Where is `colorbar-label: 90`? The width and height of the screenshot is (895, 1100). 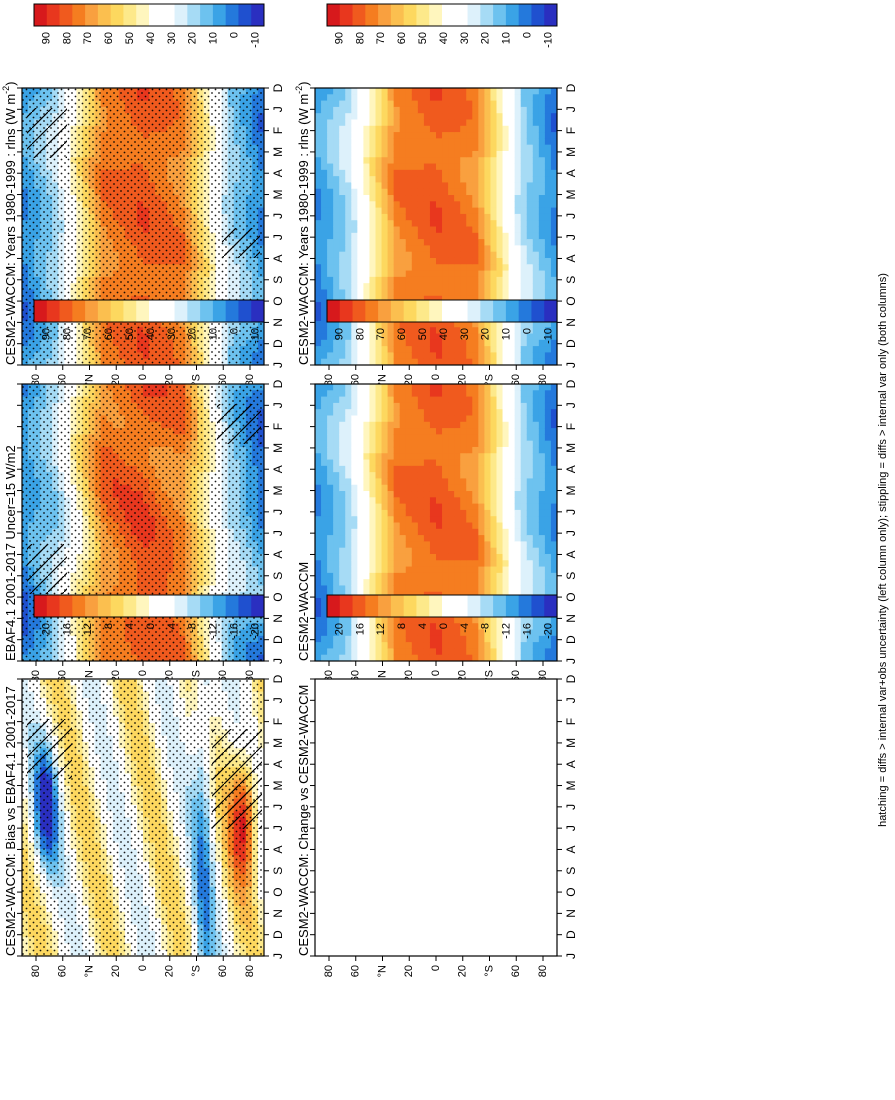 colorbar-label: 90 is located at coordinates (339, 38).